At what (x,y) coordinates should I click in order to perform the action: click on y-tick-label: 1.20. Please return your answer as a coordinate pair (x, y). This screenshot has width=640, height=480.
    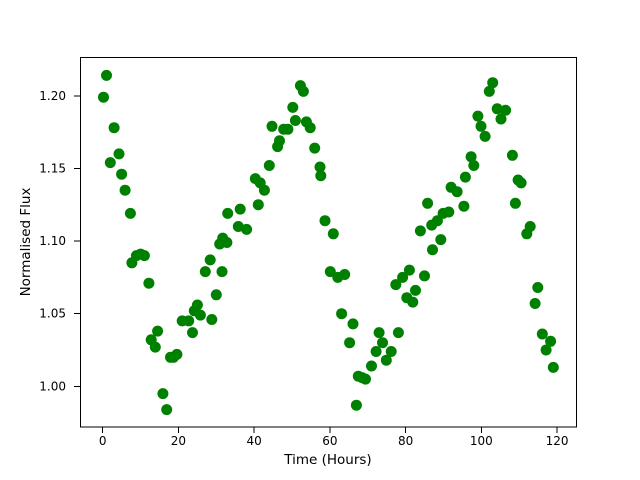
    Looking at the image, I should click on (52, 96).